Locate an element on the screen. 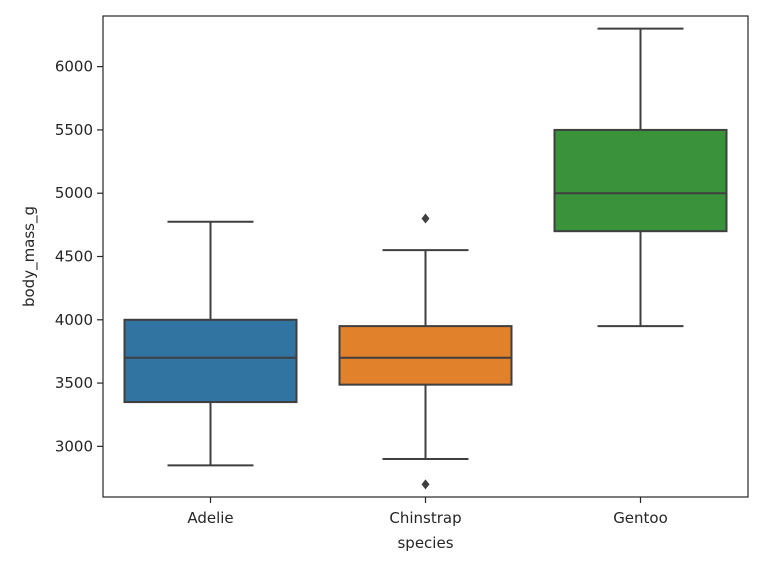  x-tick-label-chinstrap: Chinstrap is located at coordinates (425, 518).